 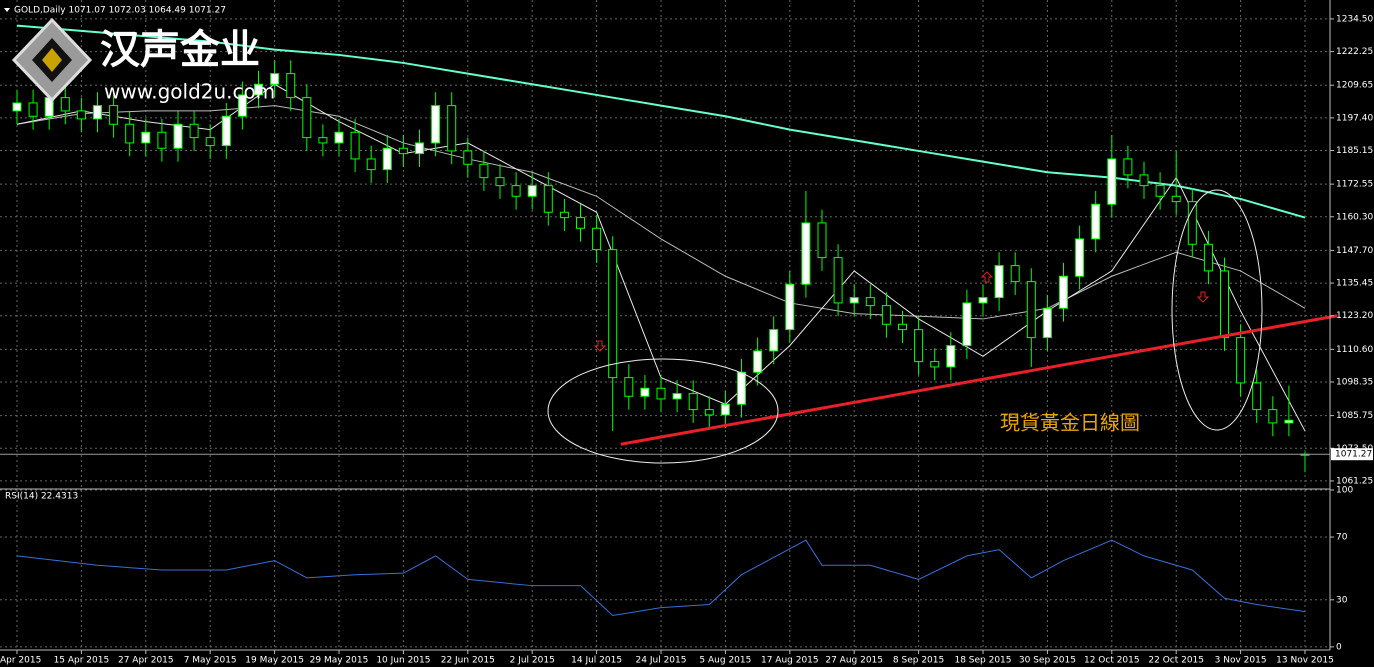 What do you see at coordinates (1342, 600) in the screenshot?
I see `y-tick-label: 30` at bounding box center [1342, 600].